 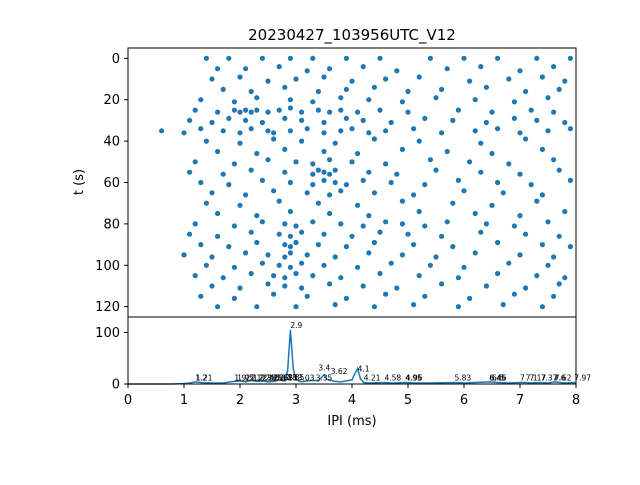 I want to click on ipi-peak-label: 4.21, so click(x=372, y=378).